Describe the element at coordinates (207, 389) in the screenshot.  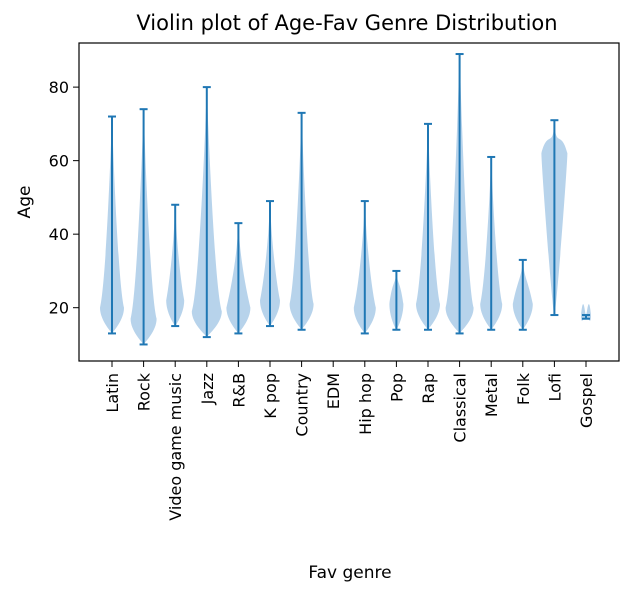
I see `x-tick-label: Jazz` at that location.